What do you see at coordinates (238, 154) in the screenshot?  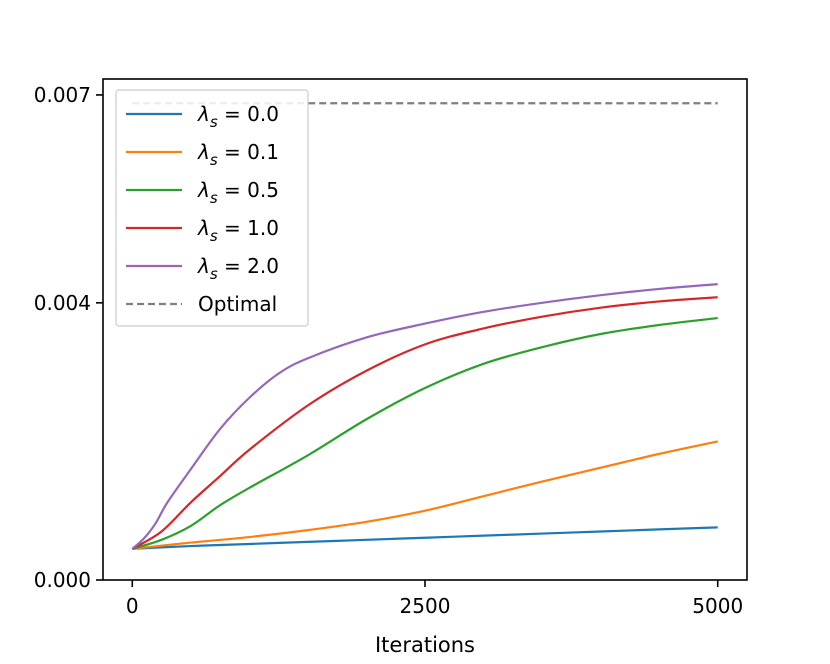 I see `legend-label: λs = 0.1` at bounding box center [238, 154].